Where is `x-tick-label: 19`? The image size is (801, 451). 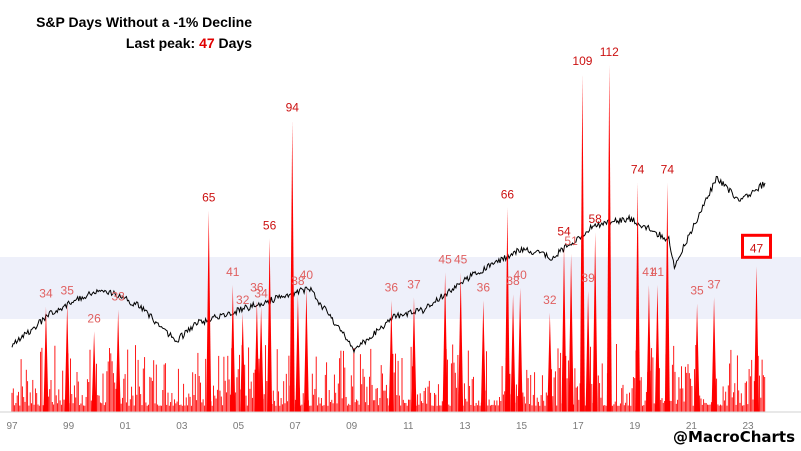 x-tick-label: 19 is located at coordinates (635, 426).